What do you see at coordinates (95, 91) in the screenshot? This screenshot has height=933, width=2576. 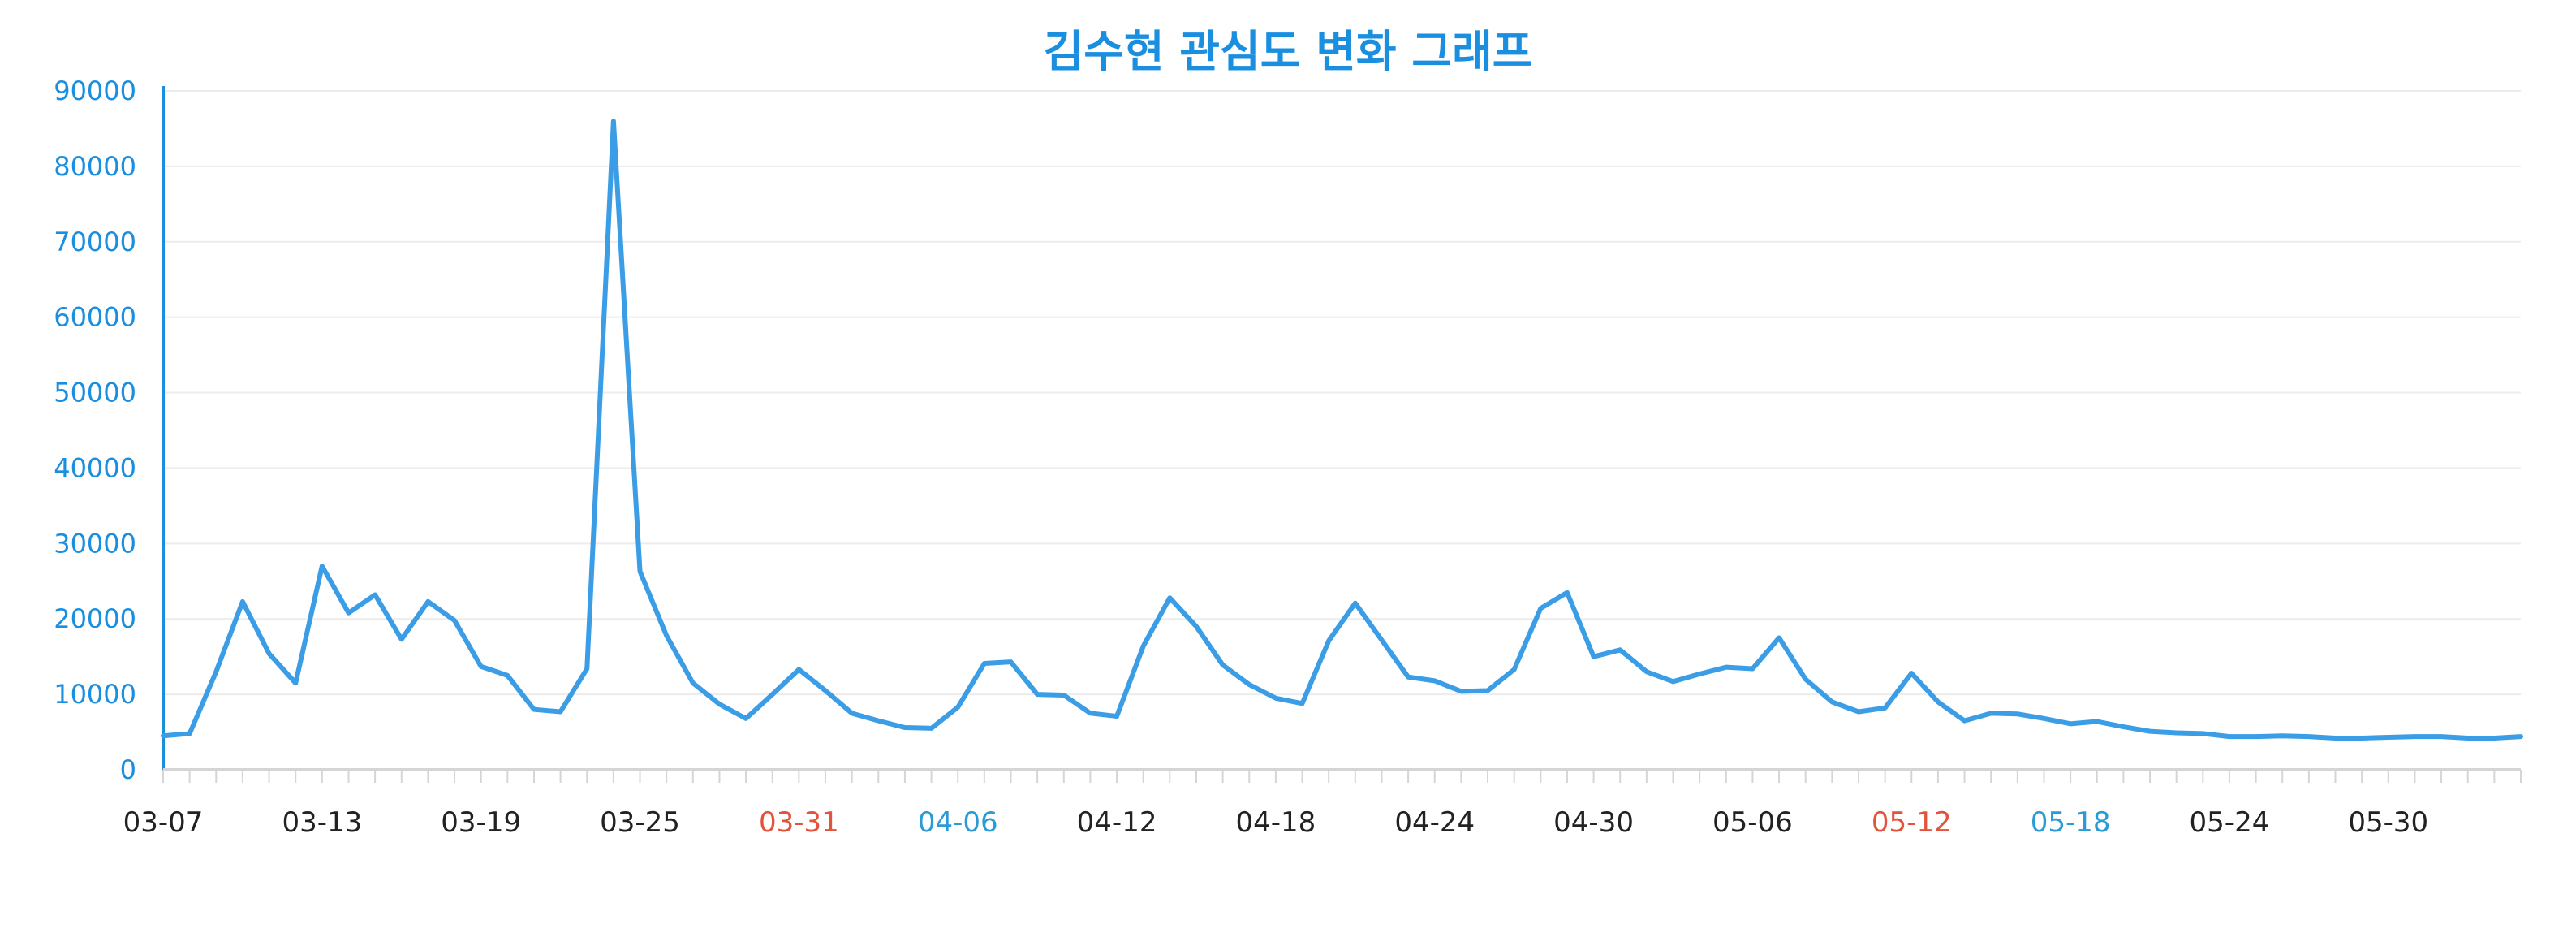 I see `y-tick-label: 90000` at bounding box center [95, 91].